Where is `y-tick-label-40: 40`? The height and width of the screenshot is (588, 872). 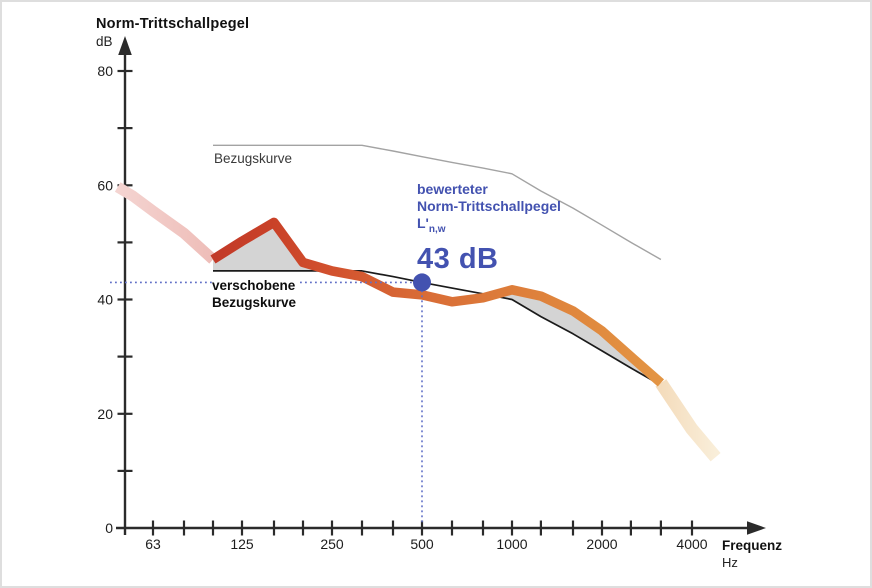 y-tick-label-40: 40 is located at coordinates (105, 300).